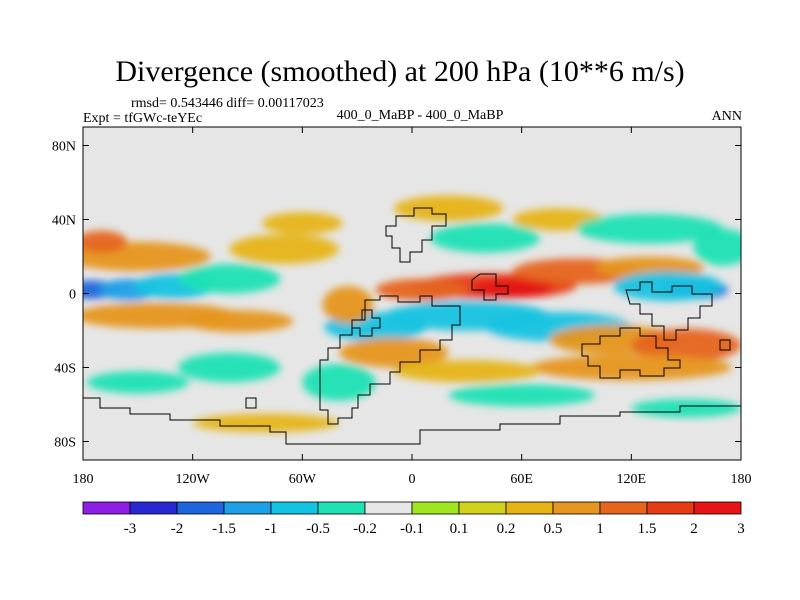 This screenshot has width=800, height=600. Describe the element at coordinates (600, 529) in the screenshot. I see `colorbar-label-10: 1` at that location.